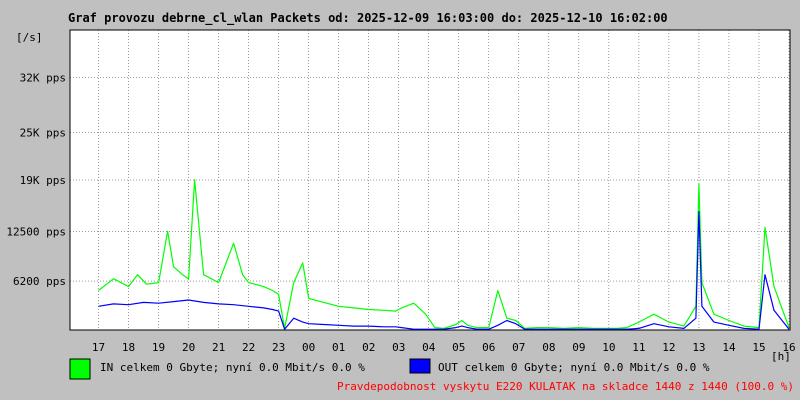 Image resolution: width=800 pixels, height=400 pixels. What do you see at coordinates (668, 347) in the screenshot?
I see `x-tick-label: 12` at bounding box center [668, 347].